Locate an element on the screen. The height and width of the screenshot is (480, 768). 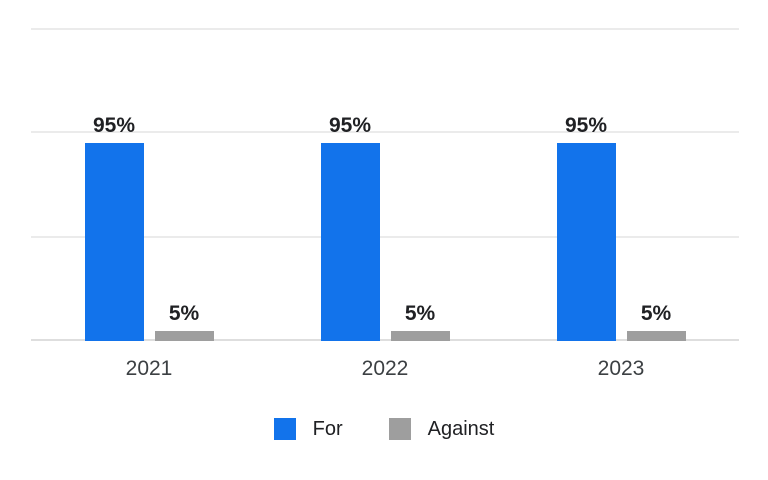
bar-against-2023: 5% is located at coordinates (656, 322).